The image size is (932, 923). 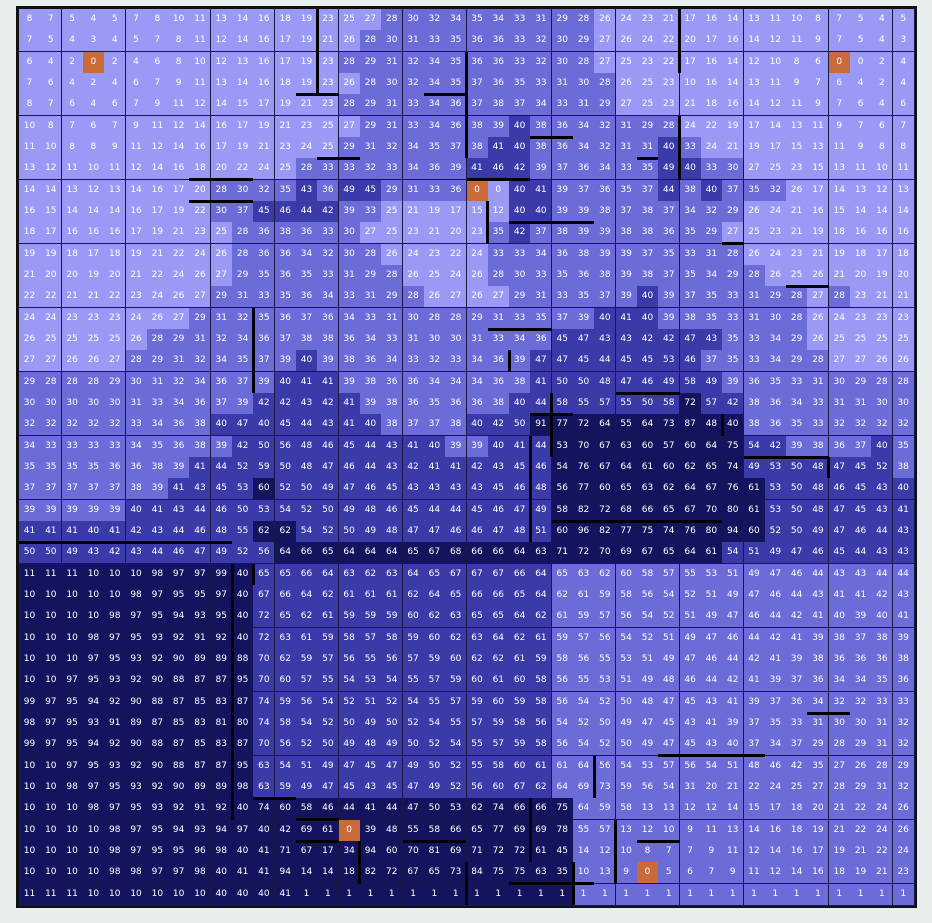 I want to click on grid-cell: 11, so click(x=903, y=169).